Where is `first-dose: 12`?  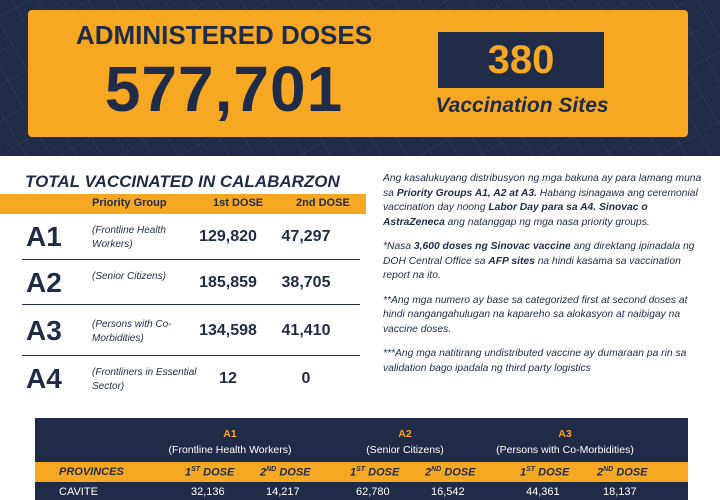
first-dose: 12 is located at coordinates (228, 378).